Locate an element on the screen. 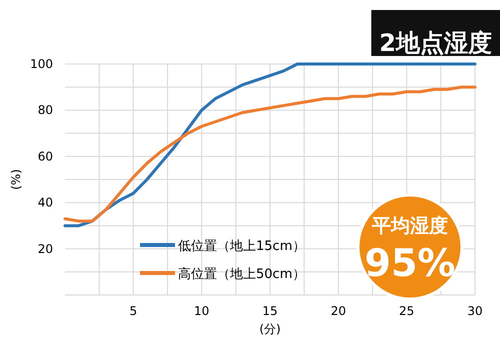 The image size is (500, 347). annotation: 平均湿度 is located at coordinates (409, 226).